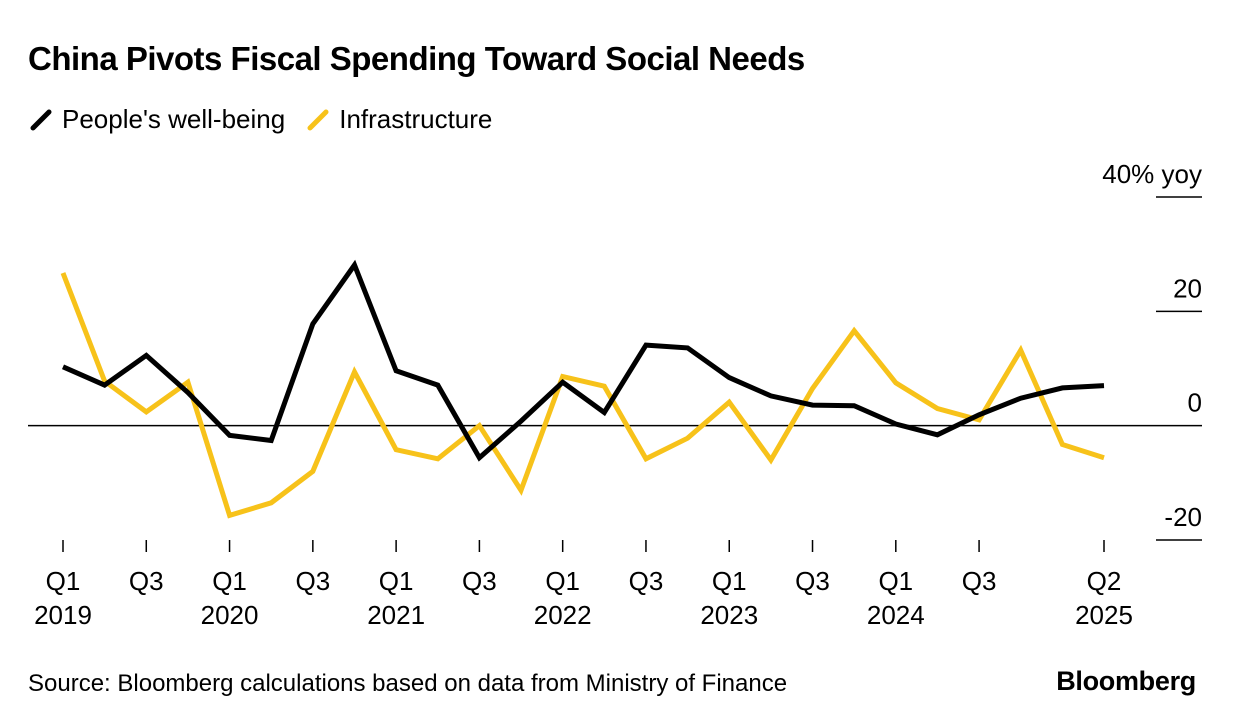 The image size is (1236, 726). What do you see at coordinates (396, 615) in the screenshot?
I see `x-tick-label-year: 2021` at bounding box center [396, 615].